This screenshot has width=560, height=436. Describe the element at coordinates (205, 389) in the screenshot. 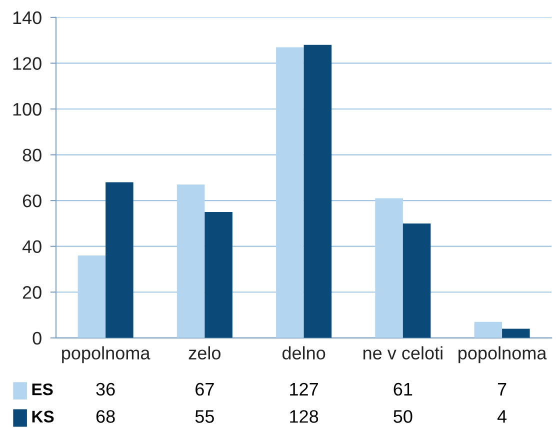

I see `data-label: 67` at that location.